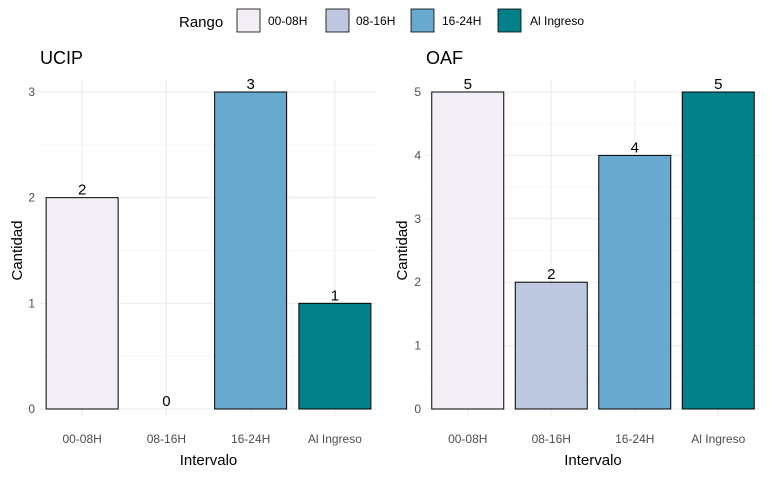 The image size is (770, 480). Describe the element at coordinates (82, 190) in the screenshot. I see `bar-value-label-00-08h: 2` at that location.